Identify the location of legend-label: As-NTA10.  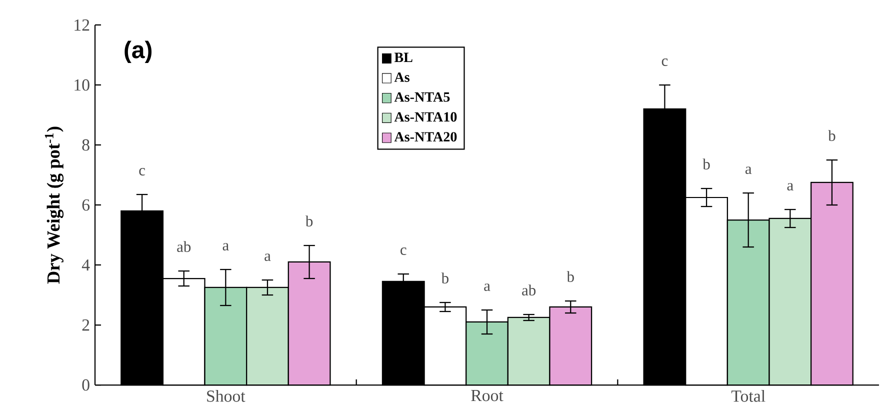
(425, 117).